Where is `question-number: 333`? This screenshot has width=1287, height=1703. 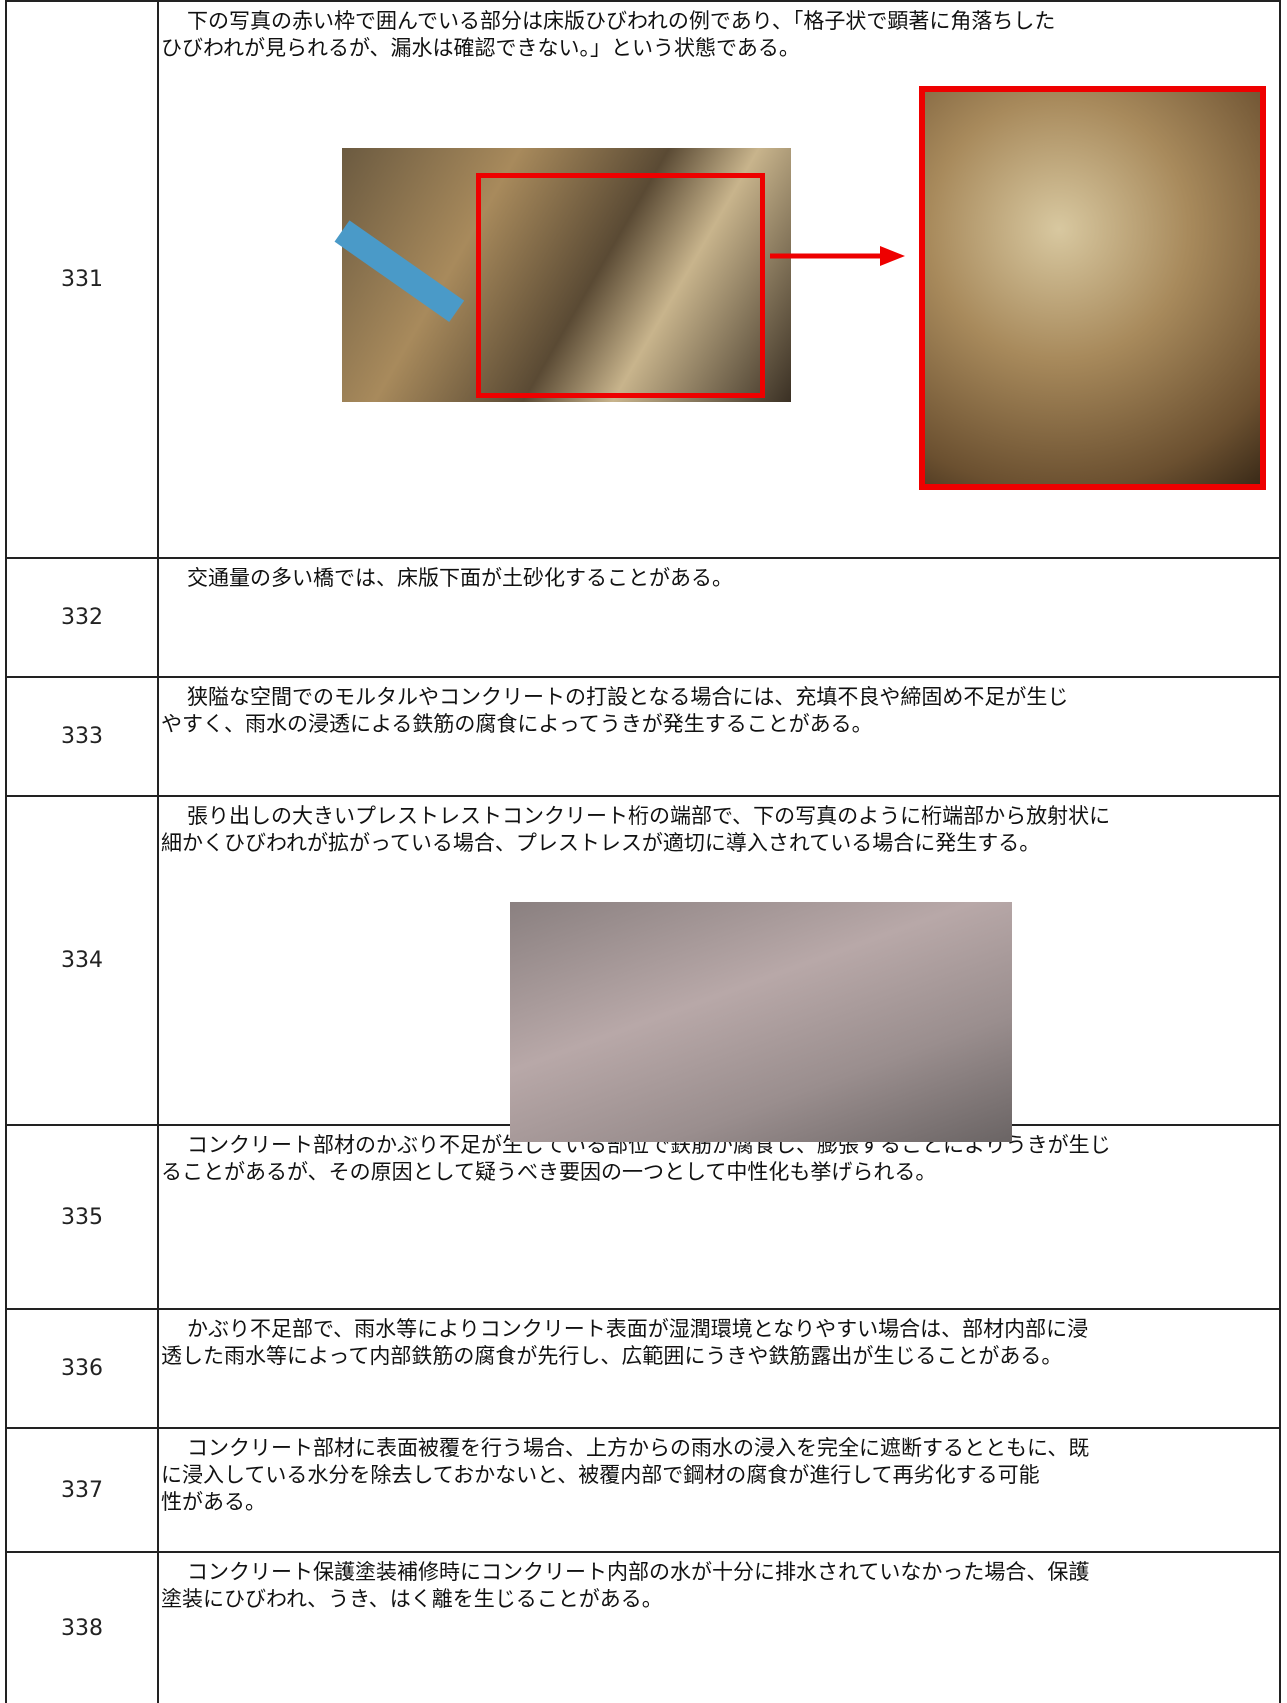 question-number: 333 is located at coordinates (83, 736).